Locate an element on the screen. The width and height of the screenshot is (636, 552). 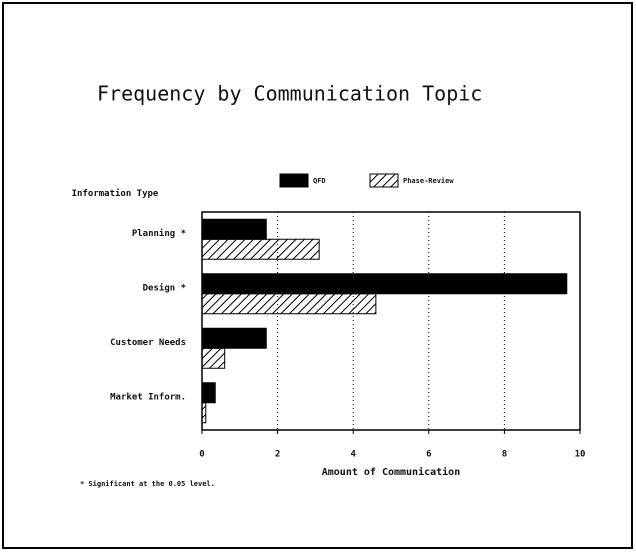
y-axis-title: Information Type is located at coordinates (115, 194).